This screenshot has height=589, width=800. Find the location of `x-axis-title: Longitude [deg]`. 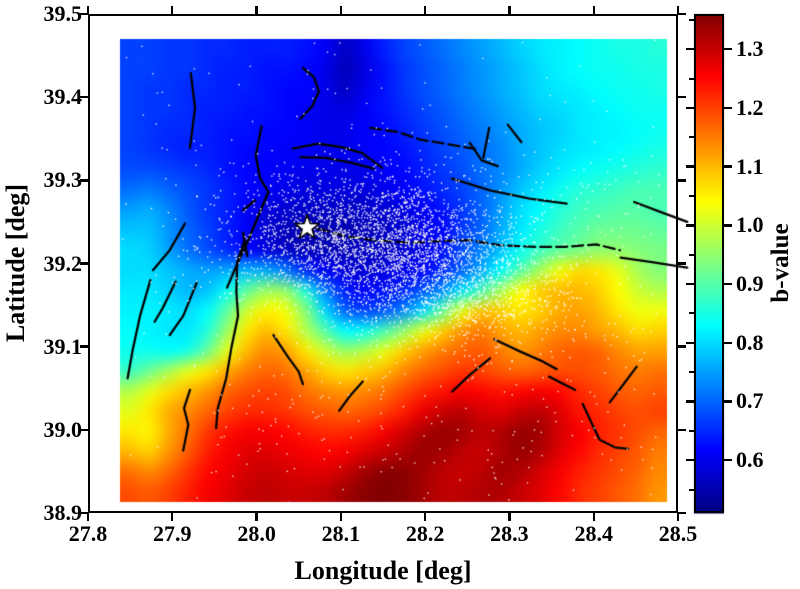

x-axis-title: Longitude [deg] is located at coordinates (383, 570).